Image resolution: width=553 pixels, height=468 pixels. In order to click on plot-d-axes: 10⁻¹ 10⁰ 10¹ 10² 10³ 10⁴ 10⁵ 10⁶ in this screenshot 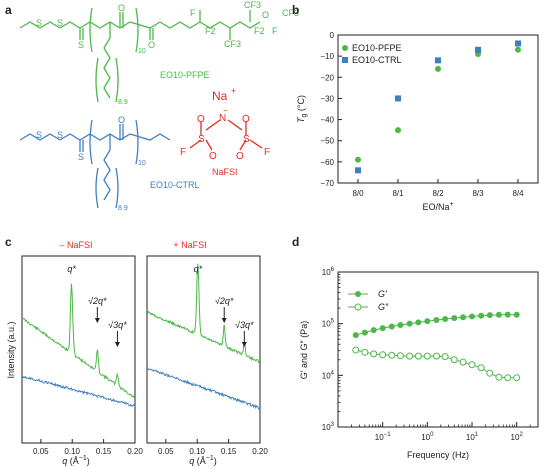, I will do `click(430, 354)`.